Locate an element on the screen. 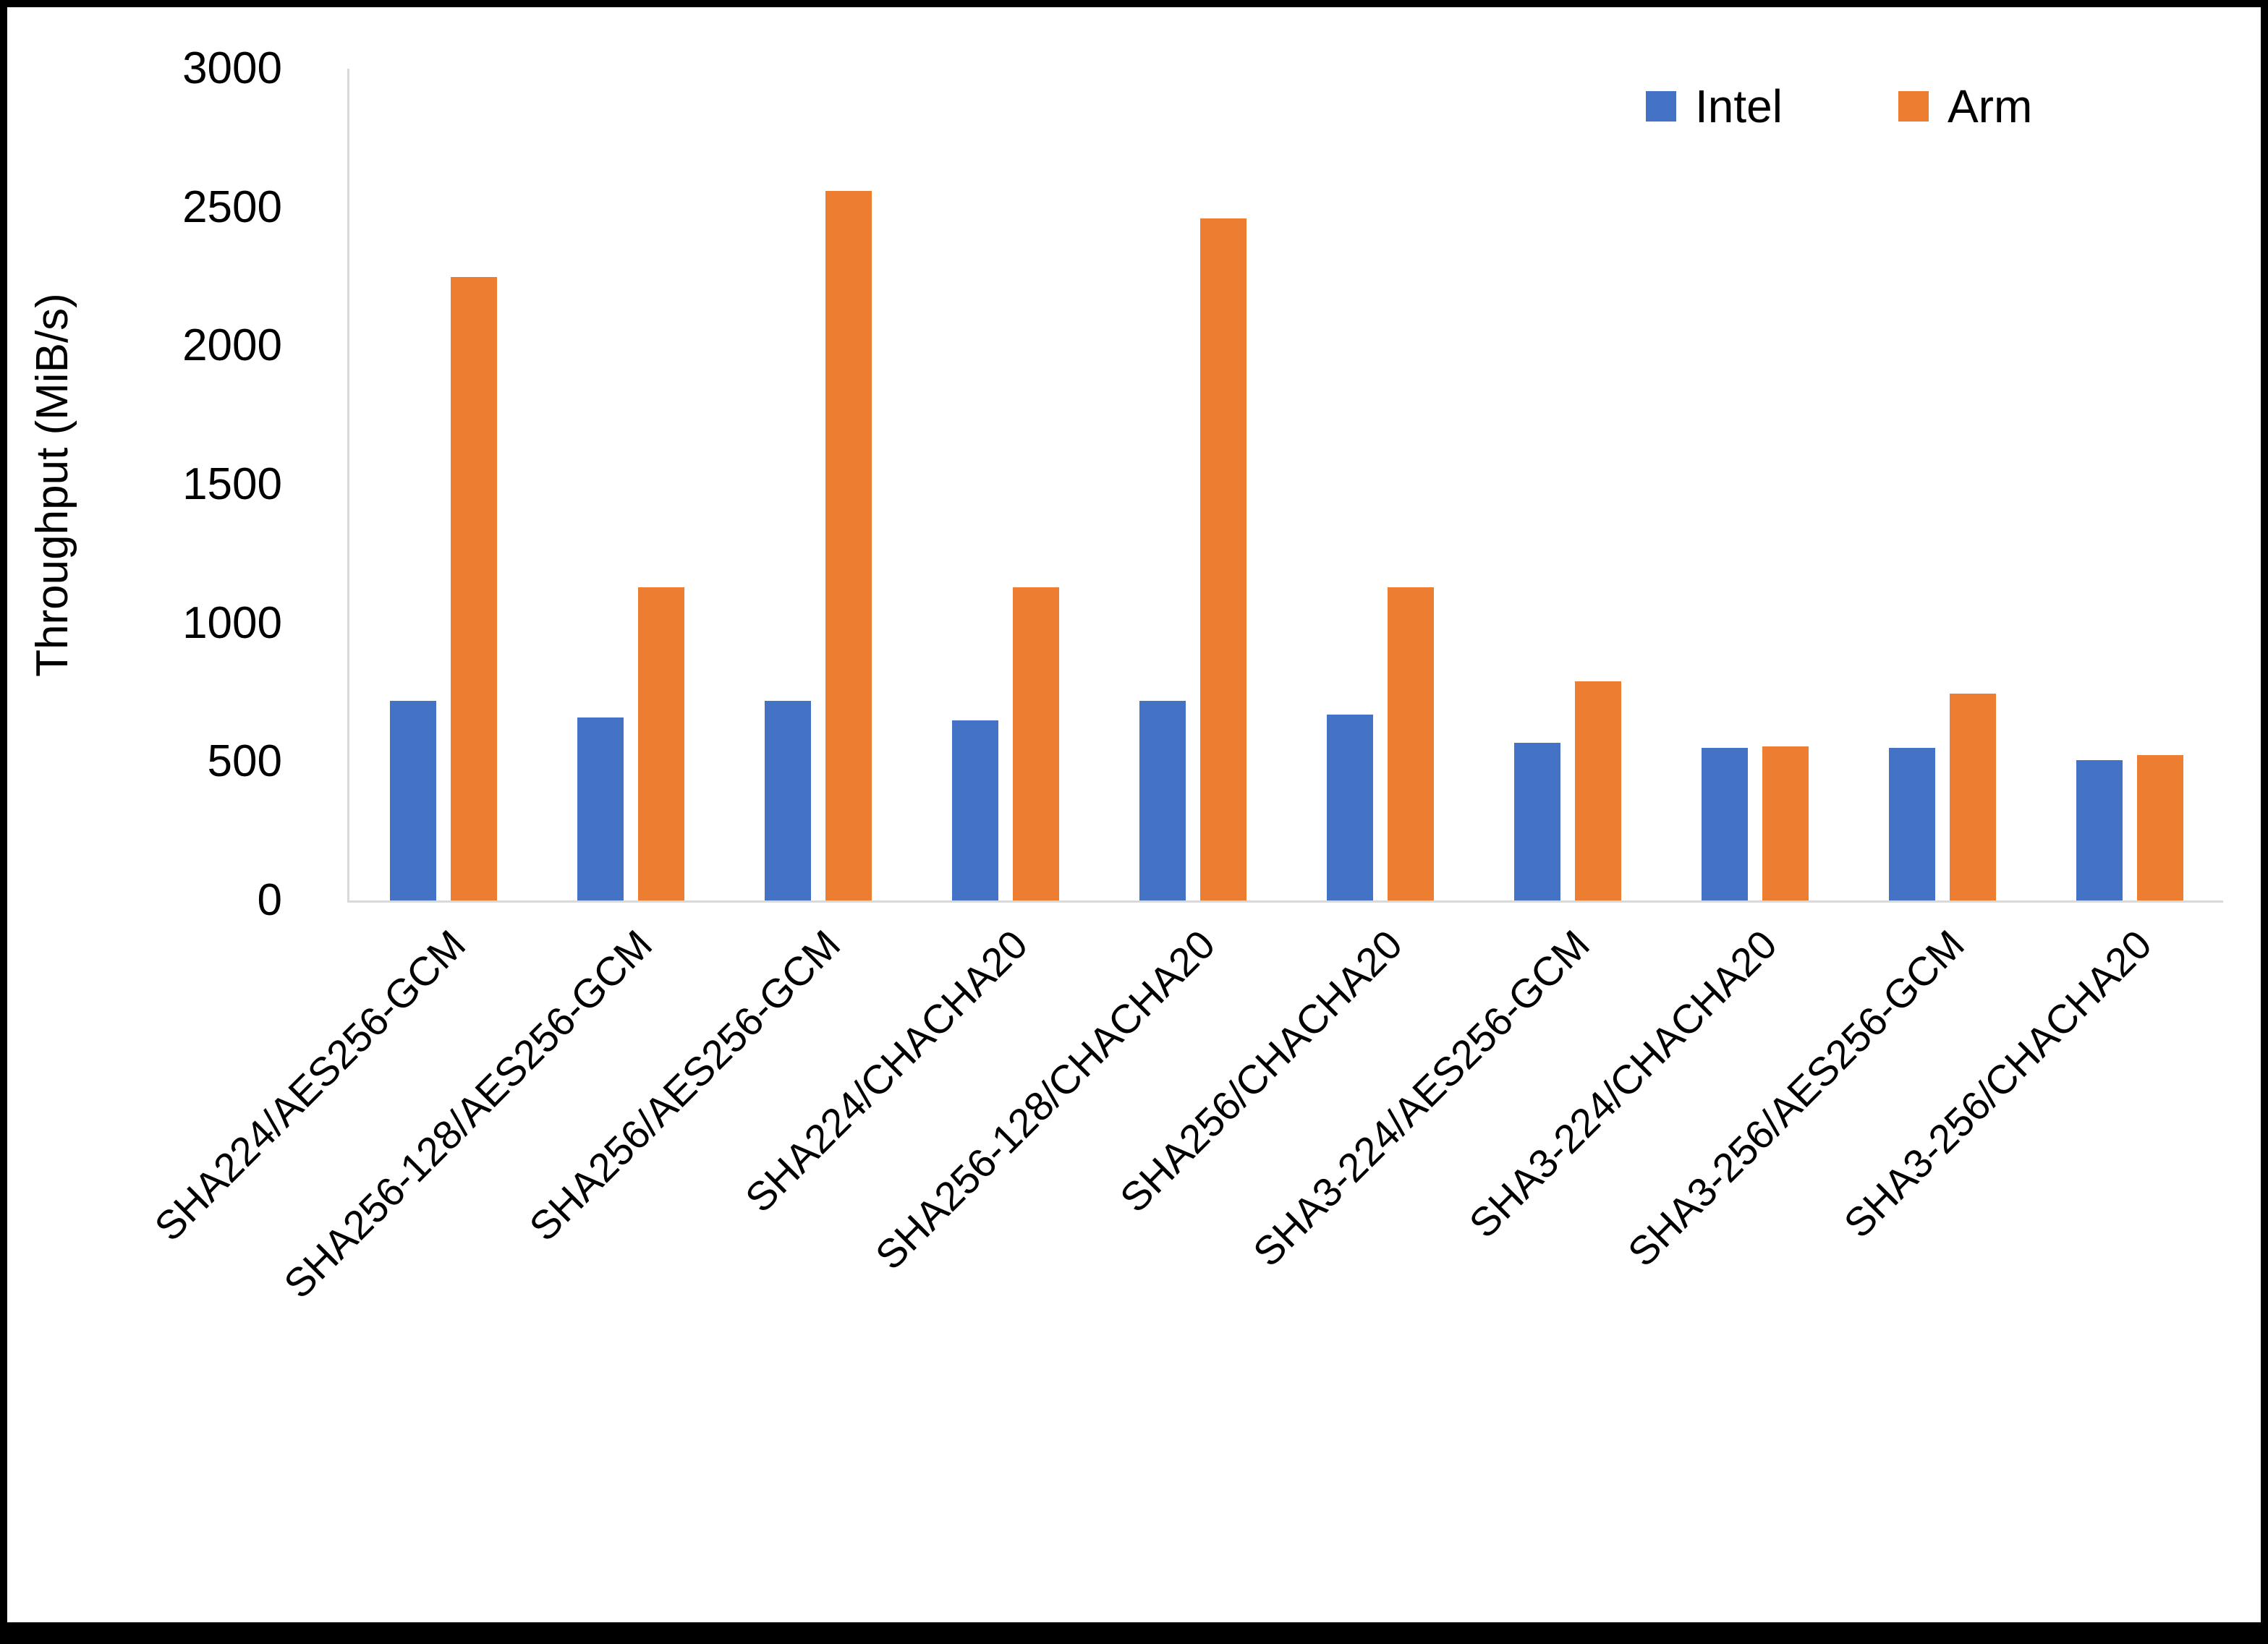 The width and height of the screenshot is (2268, 1644). y-axis-title: Throughput (MiB/s) is located at coordinates (52, 484).